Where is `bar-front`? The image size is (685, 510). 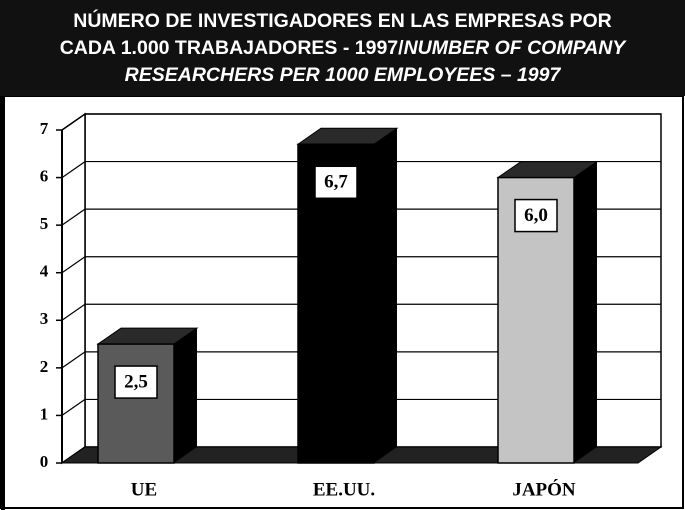 bar-front is located at coordinates (136, 403).